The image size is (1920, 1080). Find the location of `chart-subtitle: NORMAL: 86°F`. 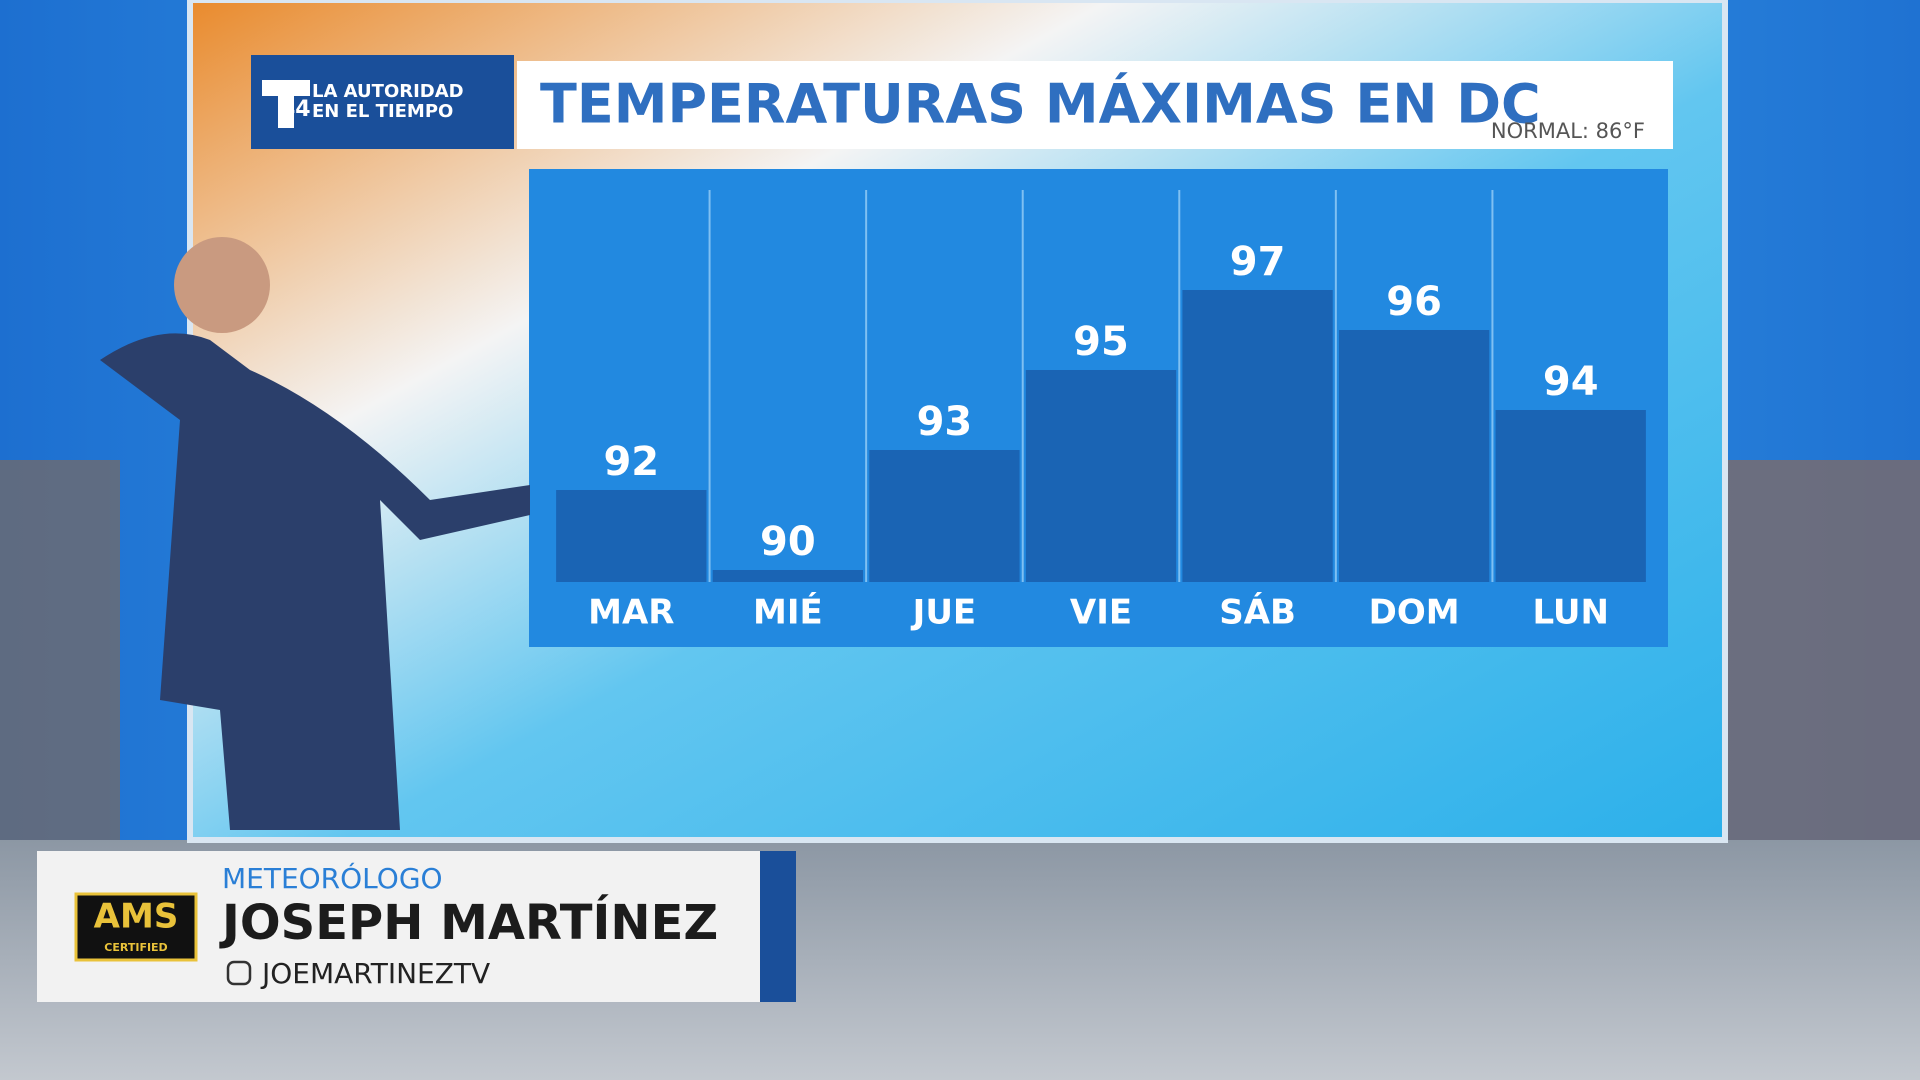

chart-subtitle: NORMAL: 86°F is located at coordinates (1568, 131).